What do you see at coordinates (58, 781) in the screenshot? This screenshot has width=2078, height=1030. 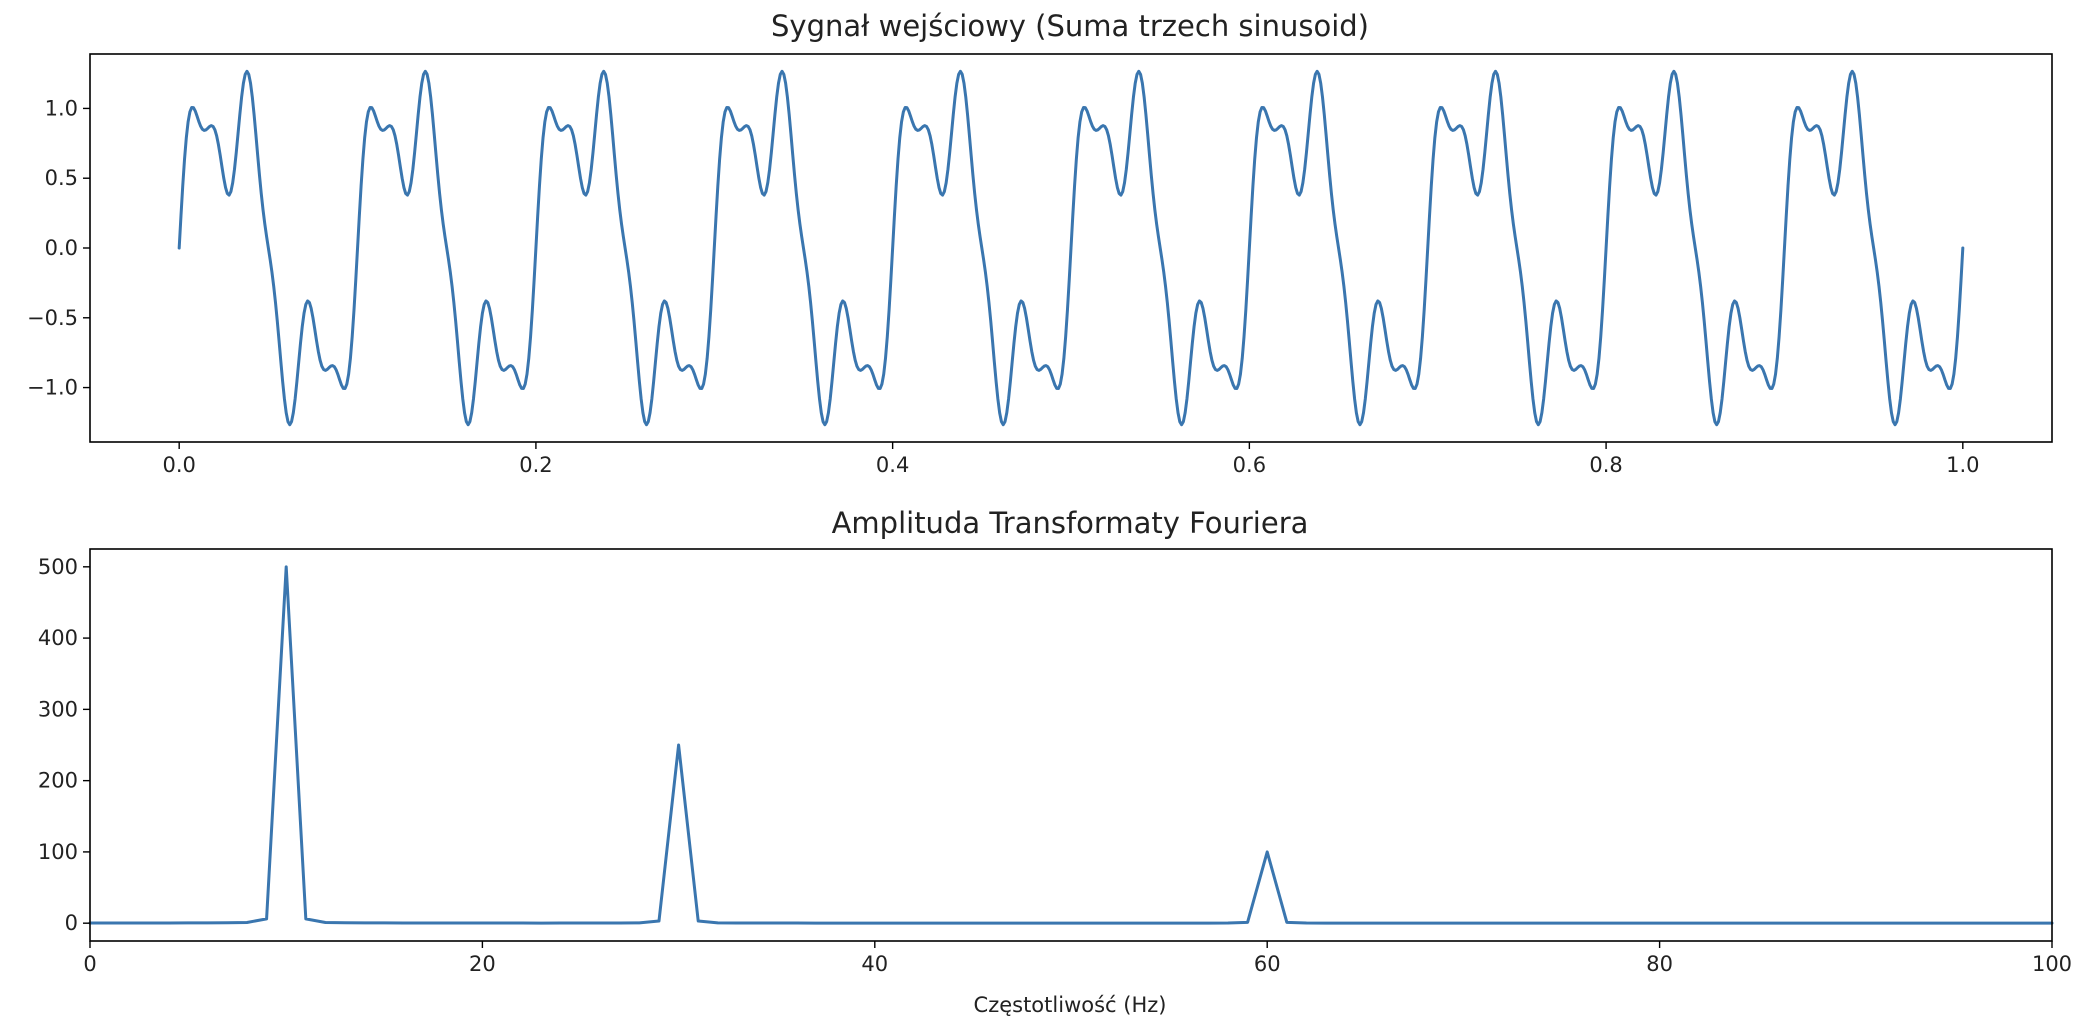 I see `y-tick-label: 200` at bounding box center [58, 781].